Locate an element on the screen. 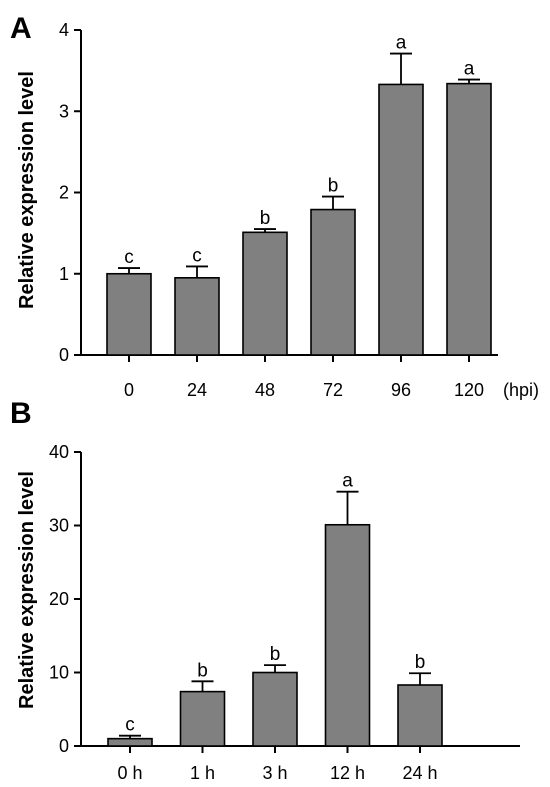 The width and height of the screenshot is (550, 787). y-tick-label: 30 is located at coordinates (59, 526).